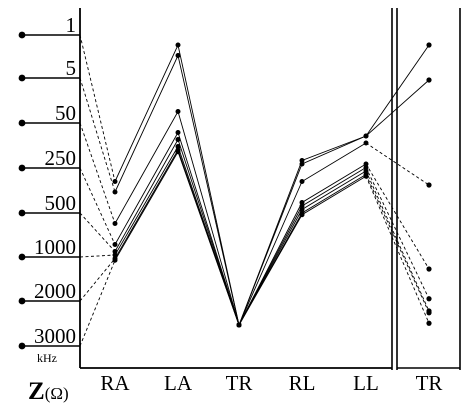  Describe the element at coordinates (55, 336) in the screenshot. I see `frequency-tick-label: 3000` at that location.